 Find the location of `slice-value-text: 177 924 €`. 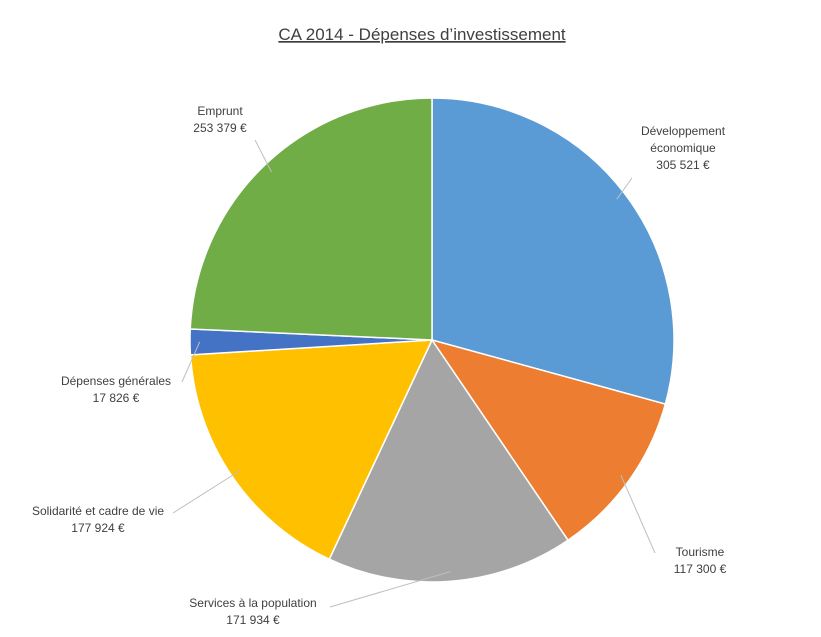

slice-value-text: 177 924 € is located at coordinates (98, 528).